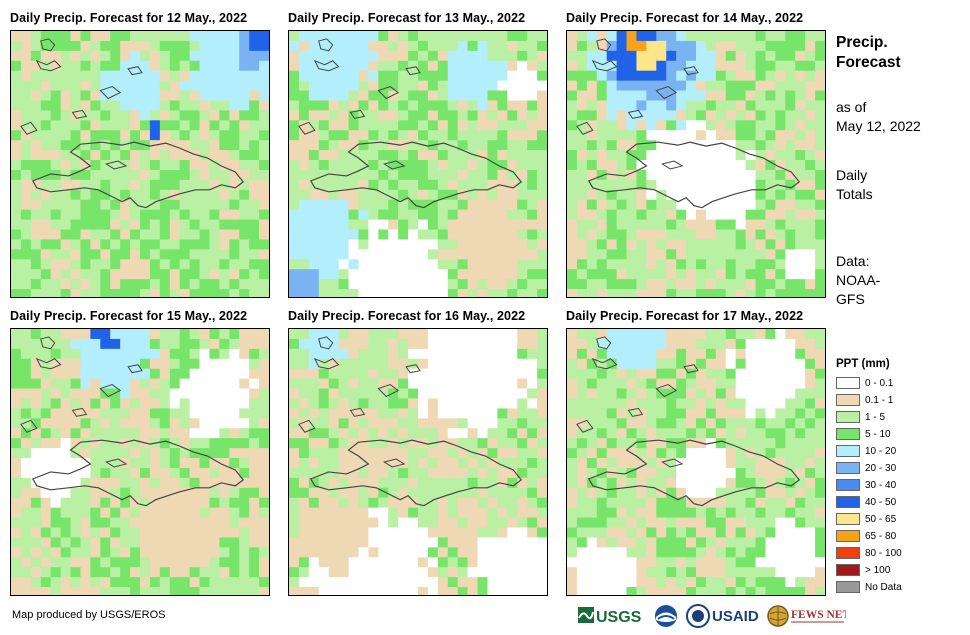 The width and height of the screenshot is (970, 635). Describe the element at coordinates (879, 400) in the screenshot. I see `legend-label: 0.1 - 1` at that location.